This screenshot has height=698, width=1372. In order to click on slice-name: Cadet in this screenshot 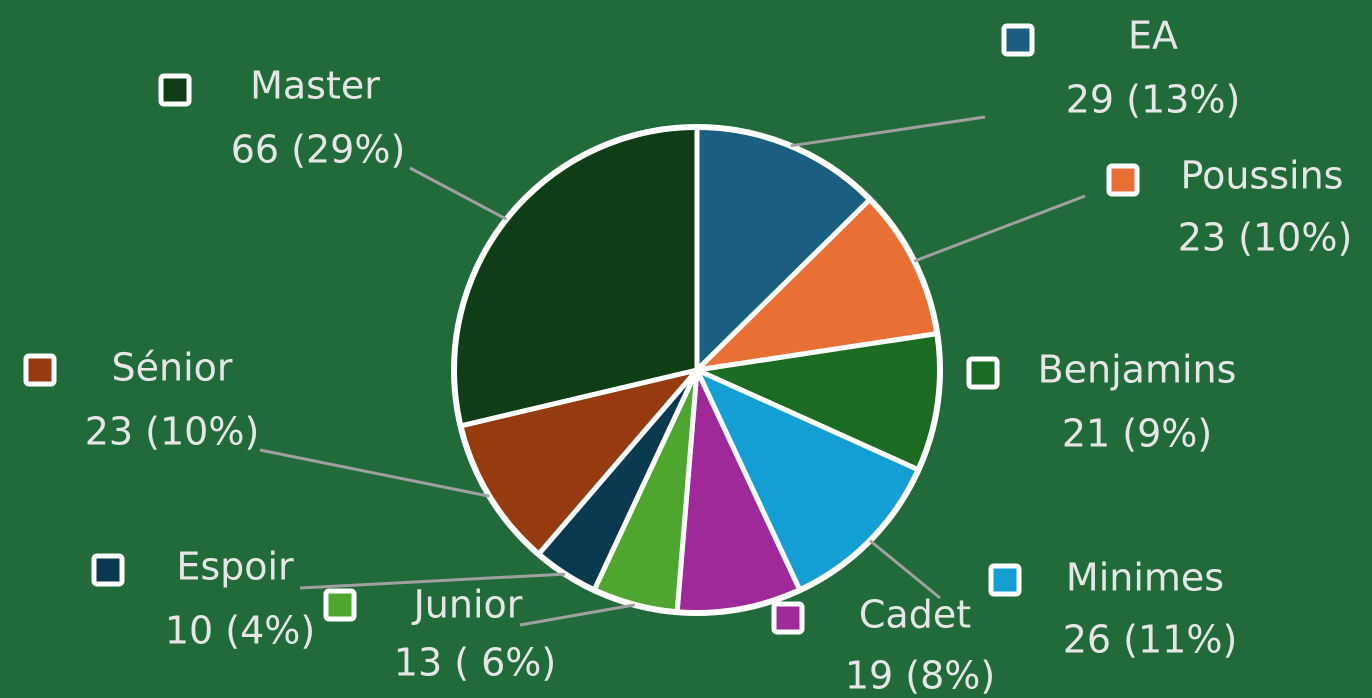, I will do `click(915, 615)`.